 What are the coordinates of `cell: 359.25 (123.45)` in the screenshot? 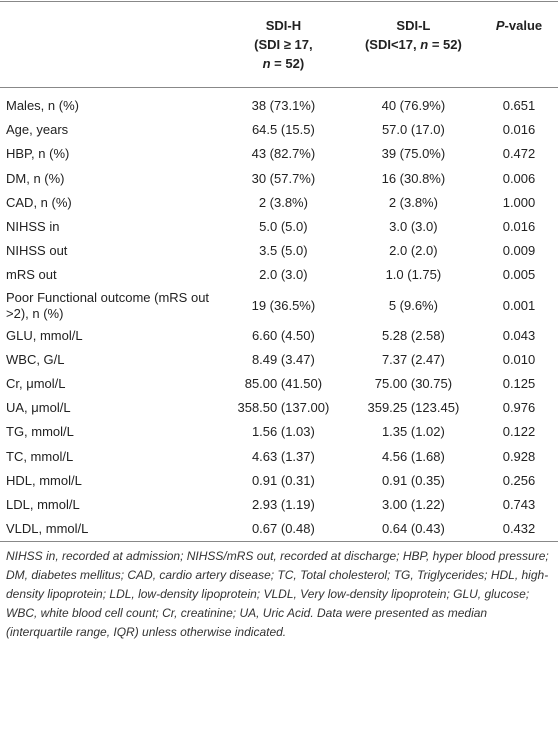 It's located at (413, 408).